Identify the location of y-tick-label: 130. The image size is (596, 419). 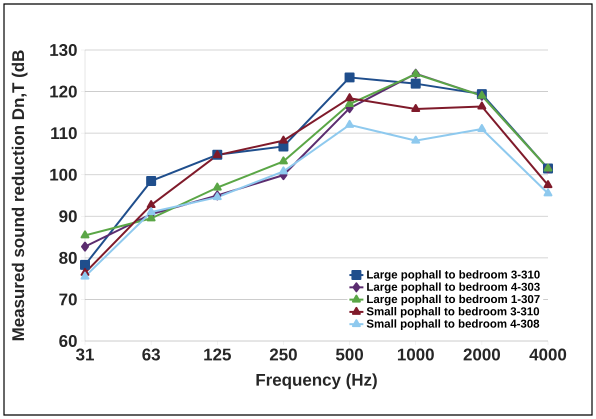
(63, 50).